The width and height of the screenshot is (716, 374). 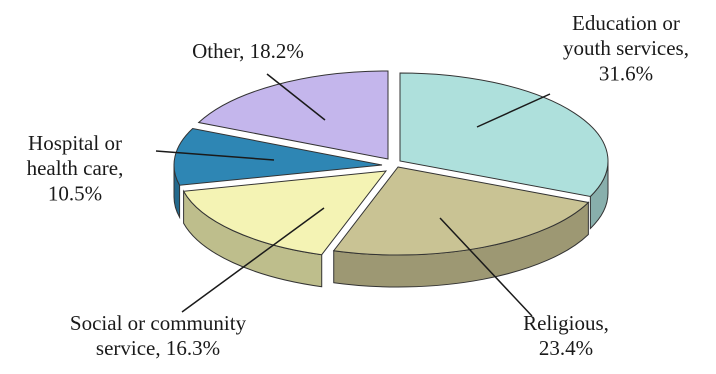 What do you see at coordinates (75, 193) in the screenshot?
I see `slice-label-line: 10.5%` at bounding box center [75, 193].